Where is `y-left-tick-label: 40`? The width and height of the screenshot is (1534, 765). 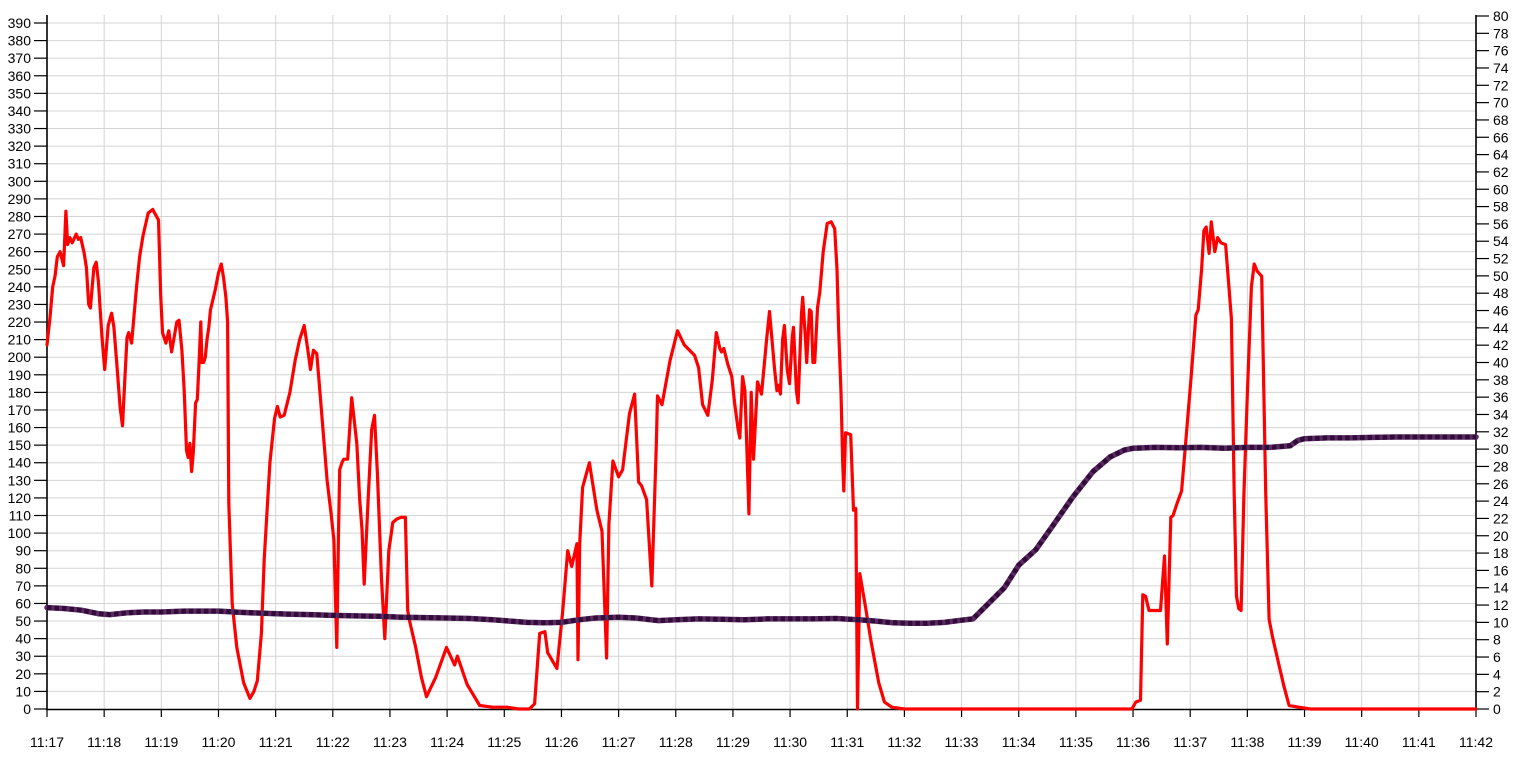
y-left-tick-label: 40 is located at coordinates (23, 639).